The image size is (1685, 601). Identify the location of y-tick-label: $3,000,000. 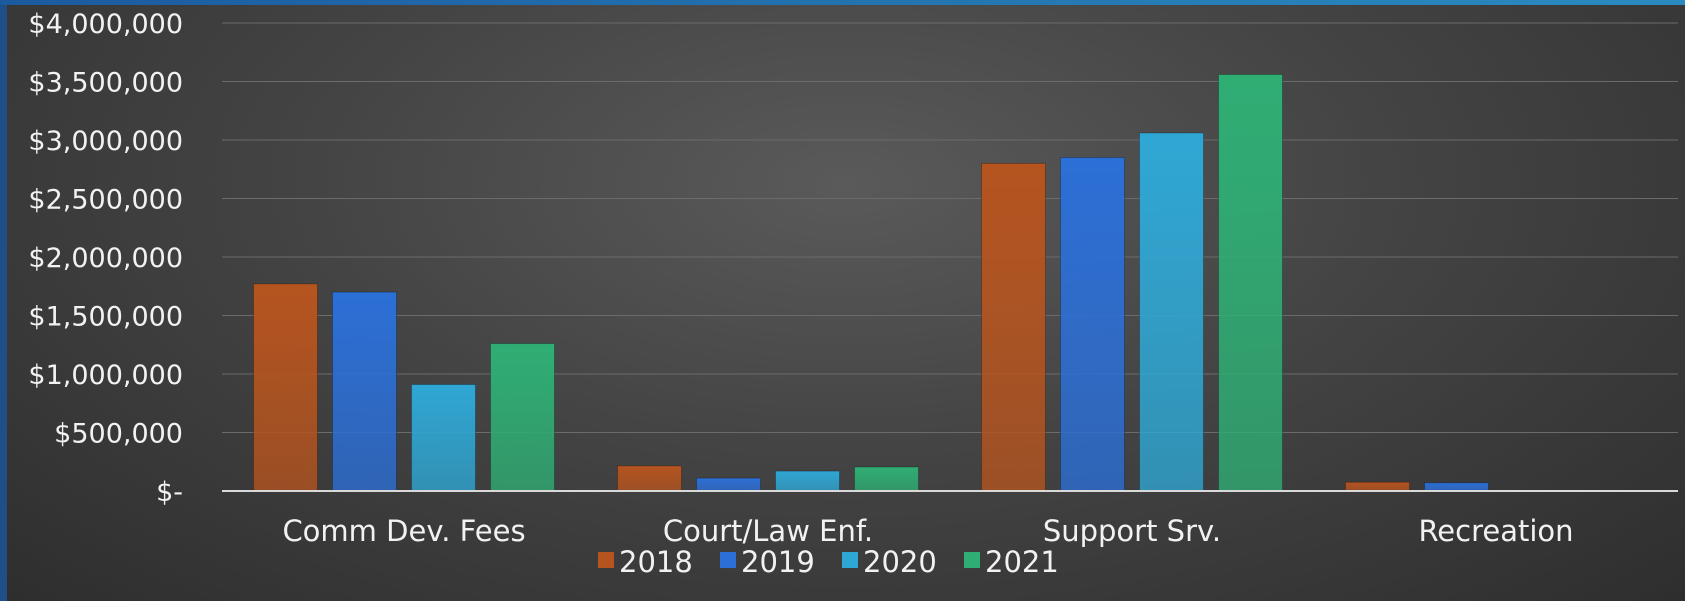
(105, 141).